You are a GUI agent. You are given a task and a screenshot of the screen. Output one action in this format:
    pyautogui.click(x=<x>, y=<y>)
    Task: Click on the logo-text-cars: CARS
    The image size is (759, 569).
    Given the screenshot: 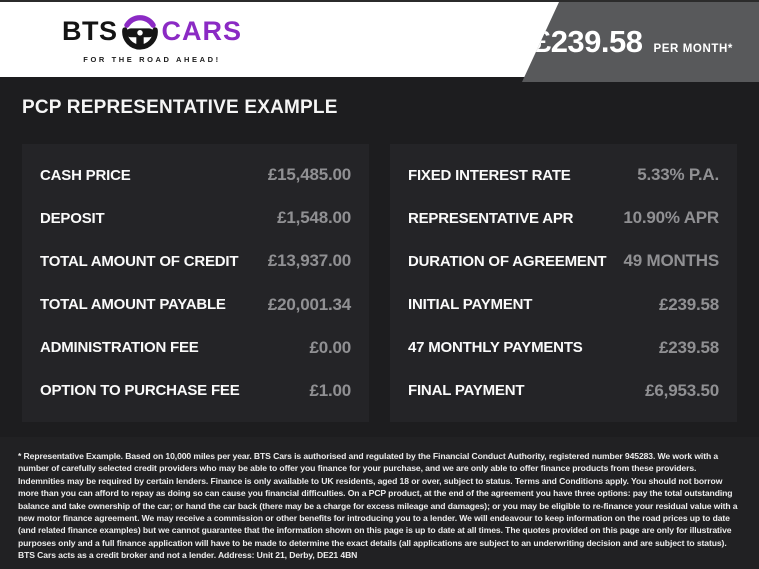 What is the action you would take?
    pyautogui.click(x=202, y=30)
    